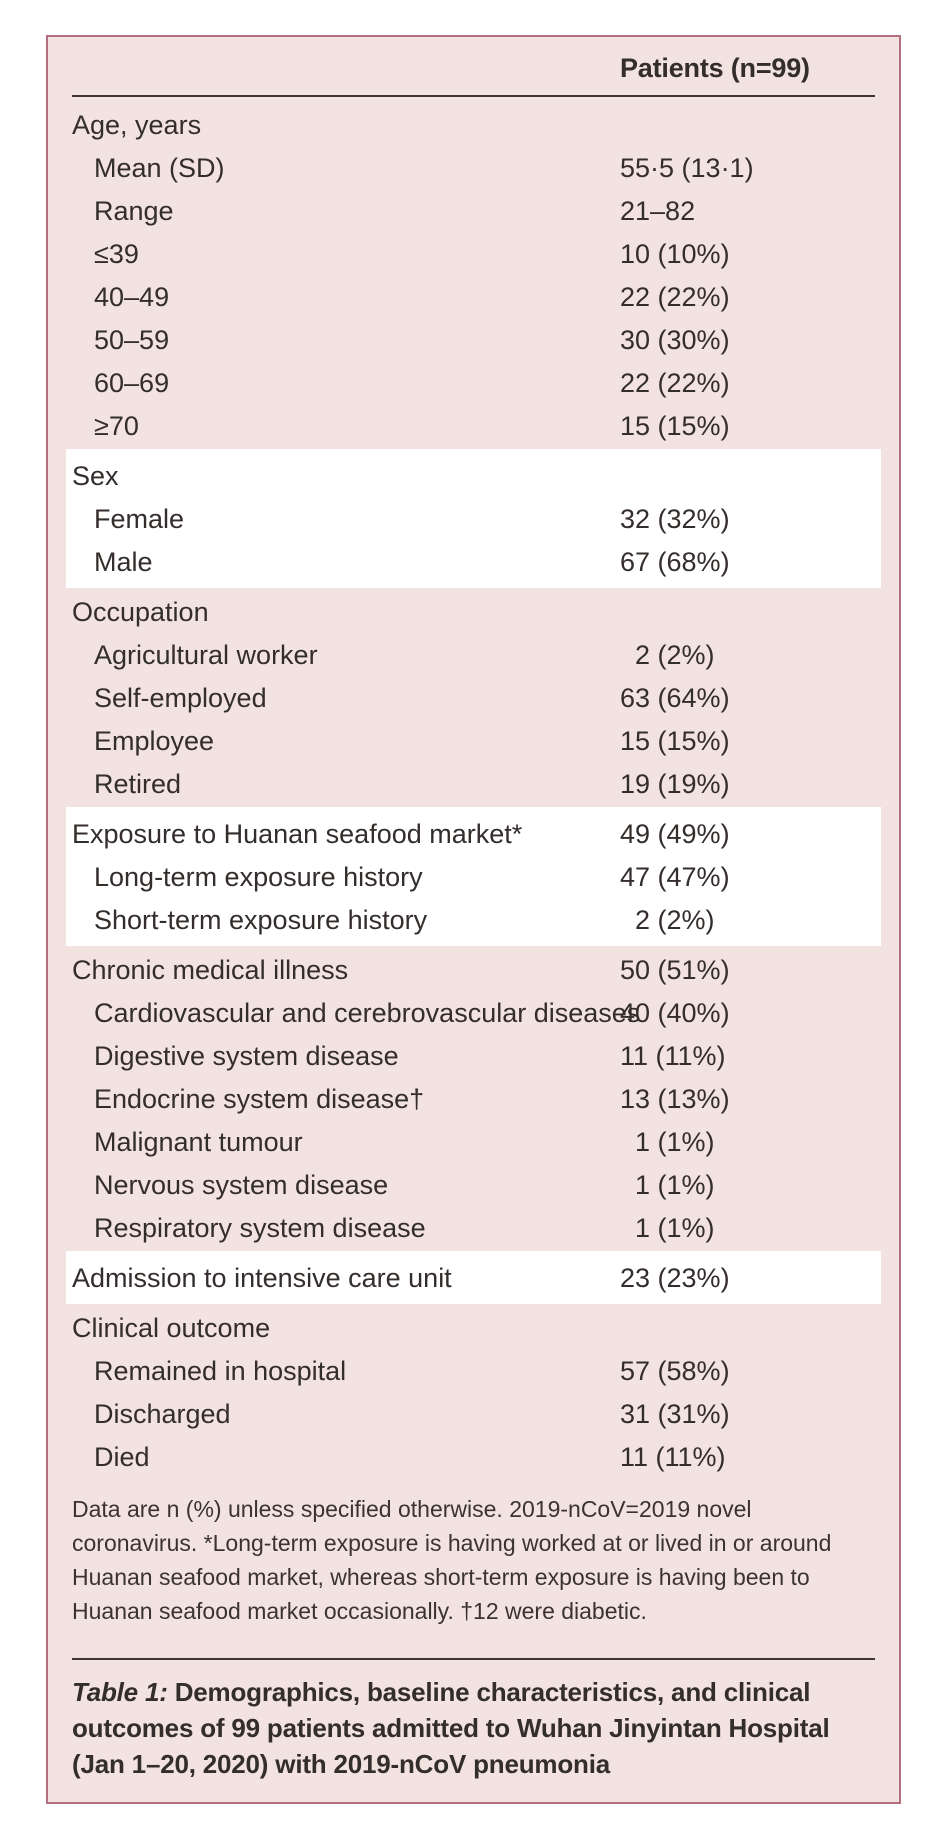  What do you see at coordinates (473, 382) in the screenshot?
I see `table-row: 60–69 22 (22%)` at bounding box center [473, 382].